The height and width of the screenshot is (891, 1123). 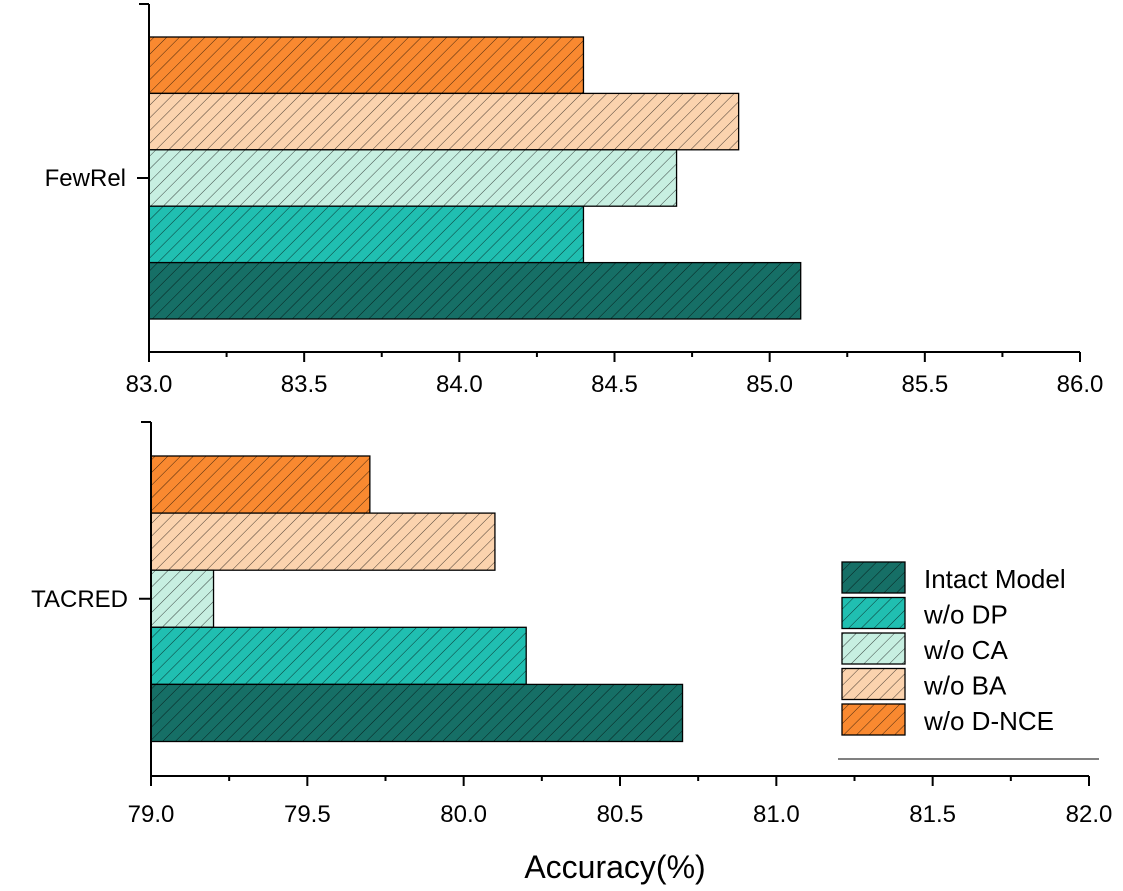 What do you see at coordinates (151, 814) in the screenshot?
I see `tacred-x-tick-label: 79.0` at bounding box center [151, 814].